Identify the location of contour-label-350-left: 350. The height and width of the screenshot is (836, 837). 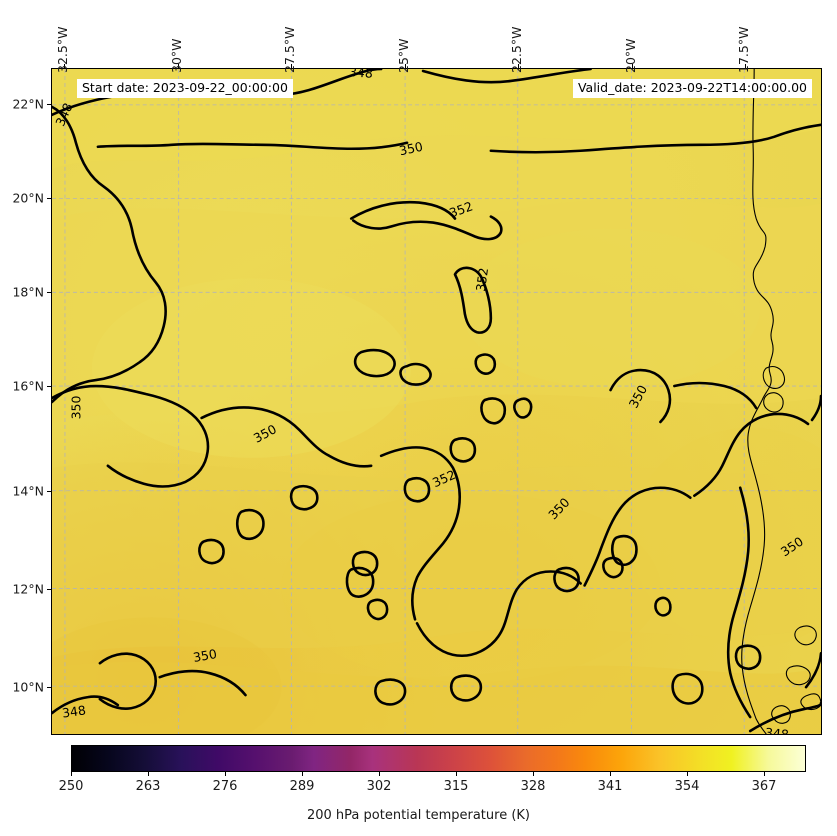
(76, 407).